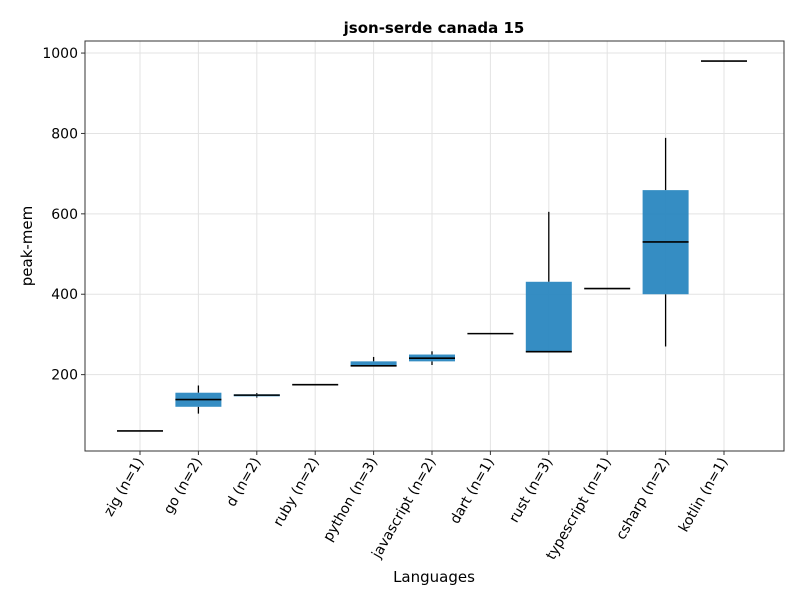 This screenshot has height=600, width=800. Describe the element at coordinates (350, 499) in the screenshot. I see `x-tick-label: python (n=3)` at that location.